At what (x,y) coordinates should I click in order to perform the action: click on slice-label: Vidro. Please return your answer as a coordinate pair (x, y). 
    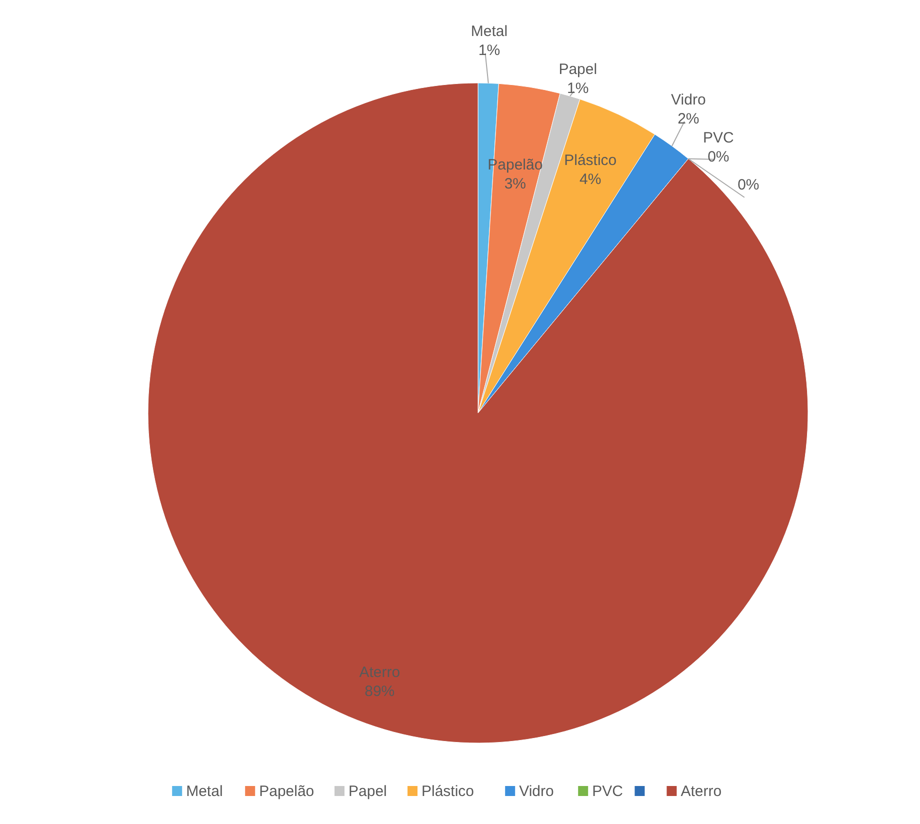
    Looking at the image, I should click on (688, 99).